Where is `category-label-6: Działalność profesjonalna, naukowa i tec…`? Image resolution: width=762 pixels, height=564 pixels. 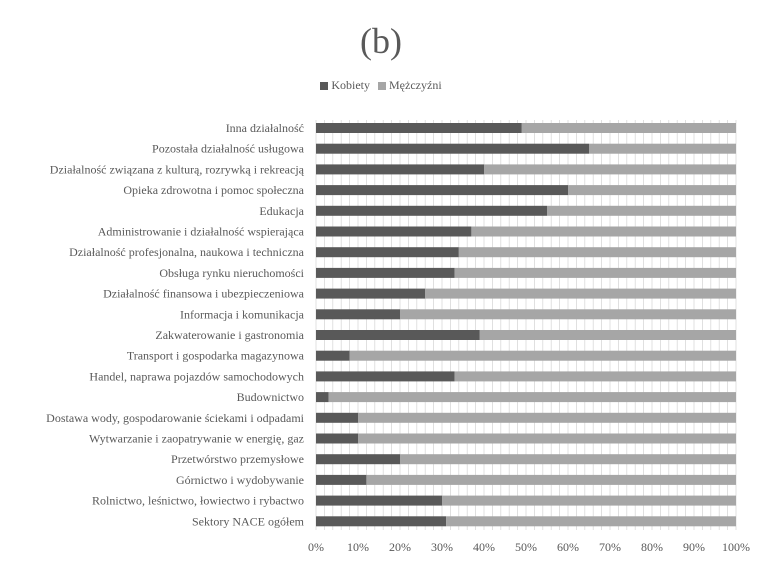
category-label-6: Działalność profesjonalna, naukowa i tec… is located at coordinates (187, 252).